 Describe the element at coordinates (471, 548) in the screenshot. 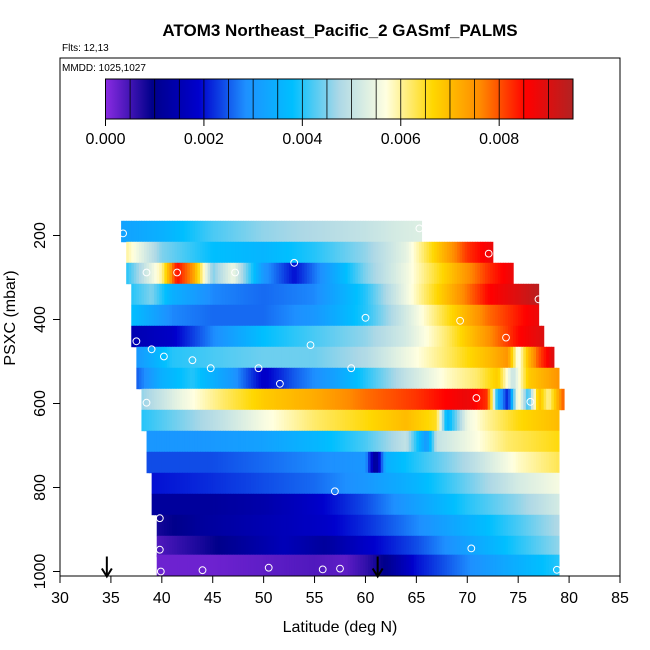

I see `sample-point` at that location.